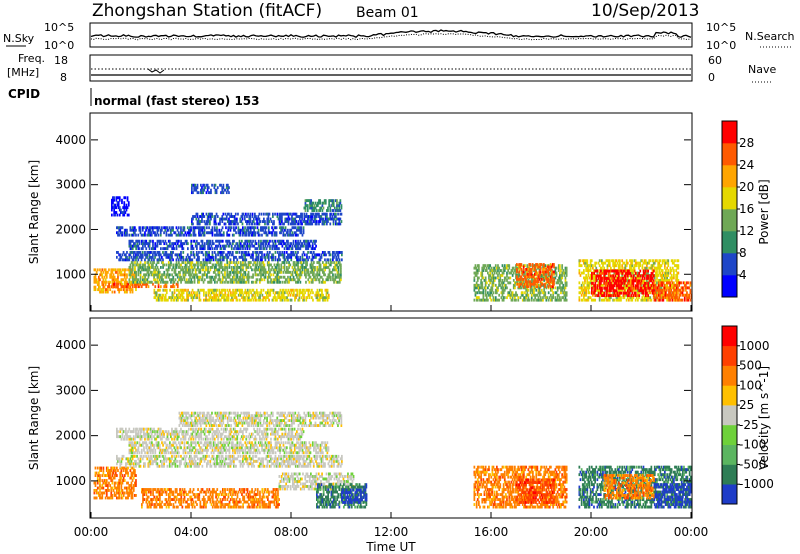 This screenshot has width=800, height=554. I want to click on noise-sky-trace, so click(391, 33).